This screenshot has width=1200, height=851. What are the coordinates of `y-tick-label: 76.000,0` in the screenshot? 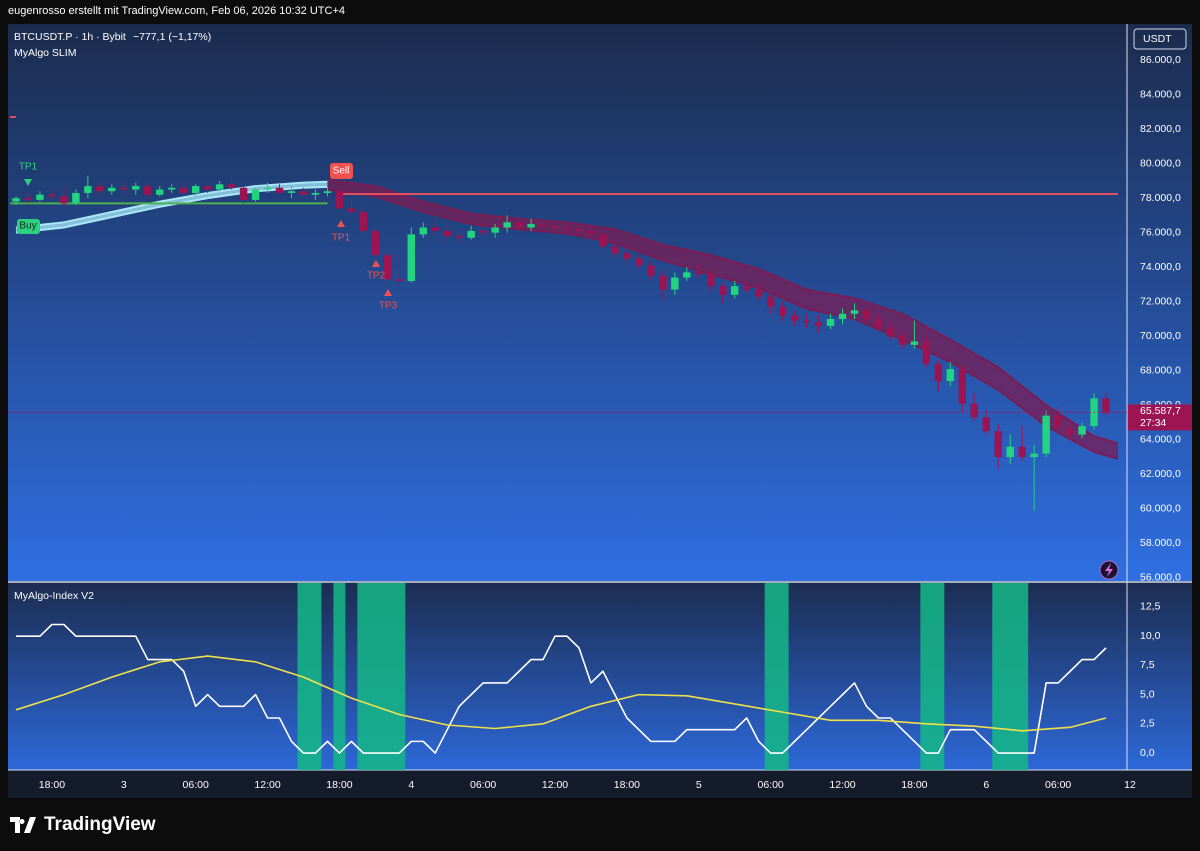 It's located at (1160, 232).